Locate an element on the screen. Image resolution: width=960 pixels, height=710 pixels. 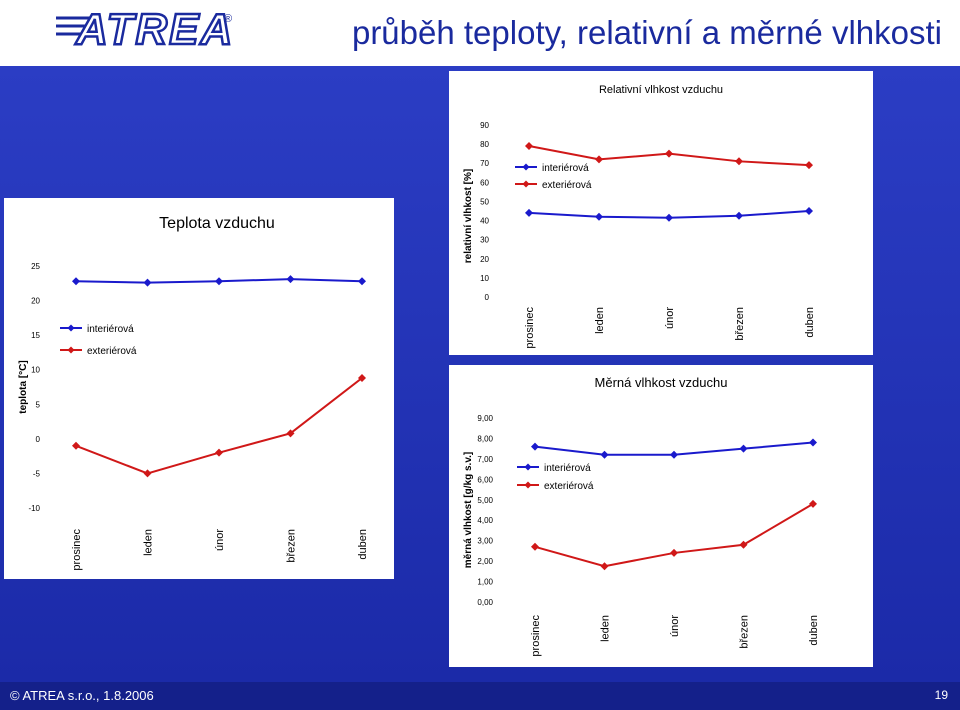
y-tick-label: 3,00 is located at coordinates (485, 541).